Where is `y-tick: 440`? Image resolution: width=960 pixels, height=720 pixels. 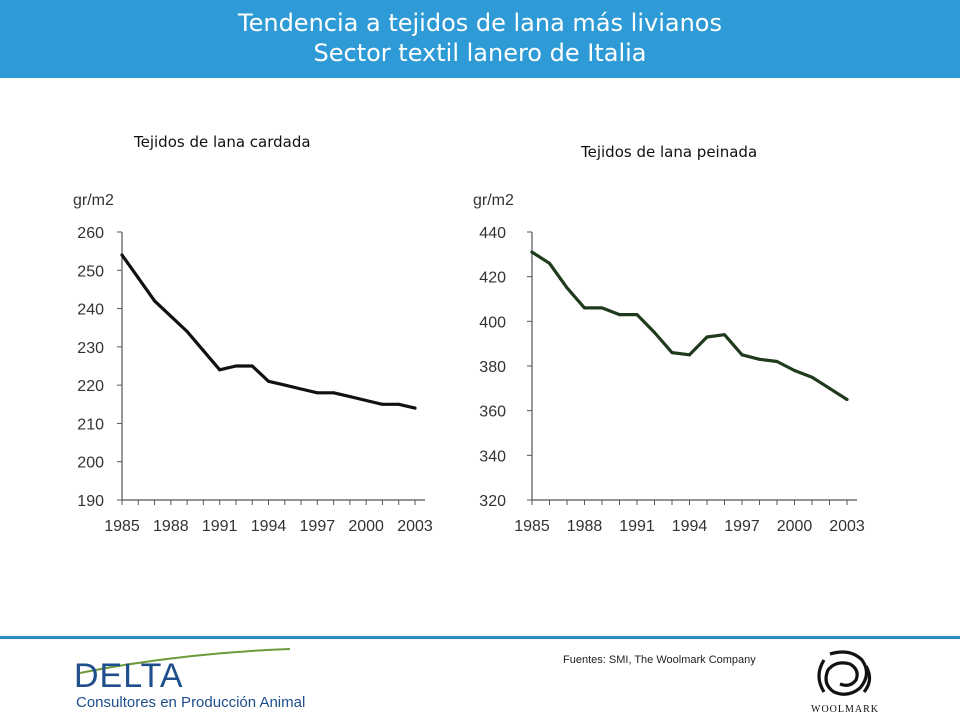
y-tick: 440 is located at coordinates (505, 233).